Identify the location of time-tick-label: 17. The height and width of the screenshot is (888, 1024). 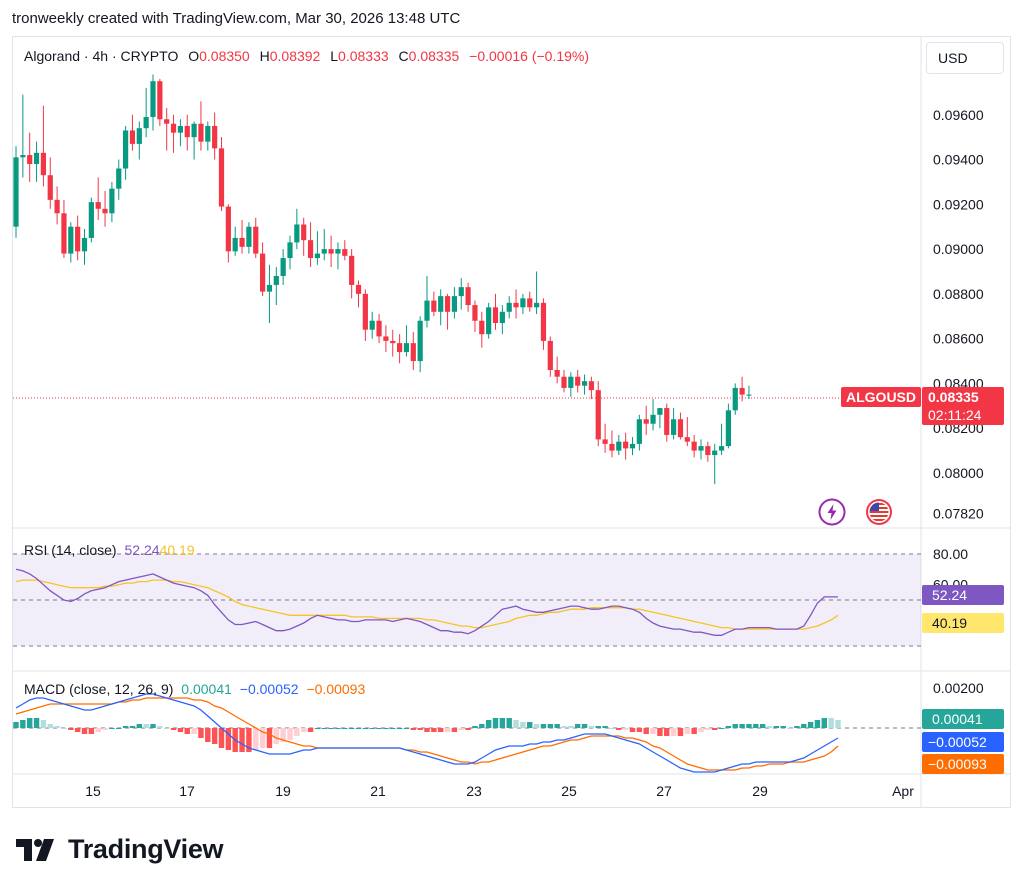
(187, 791).